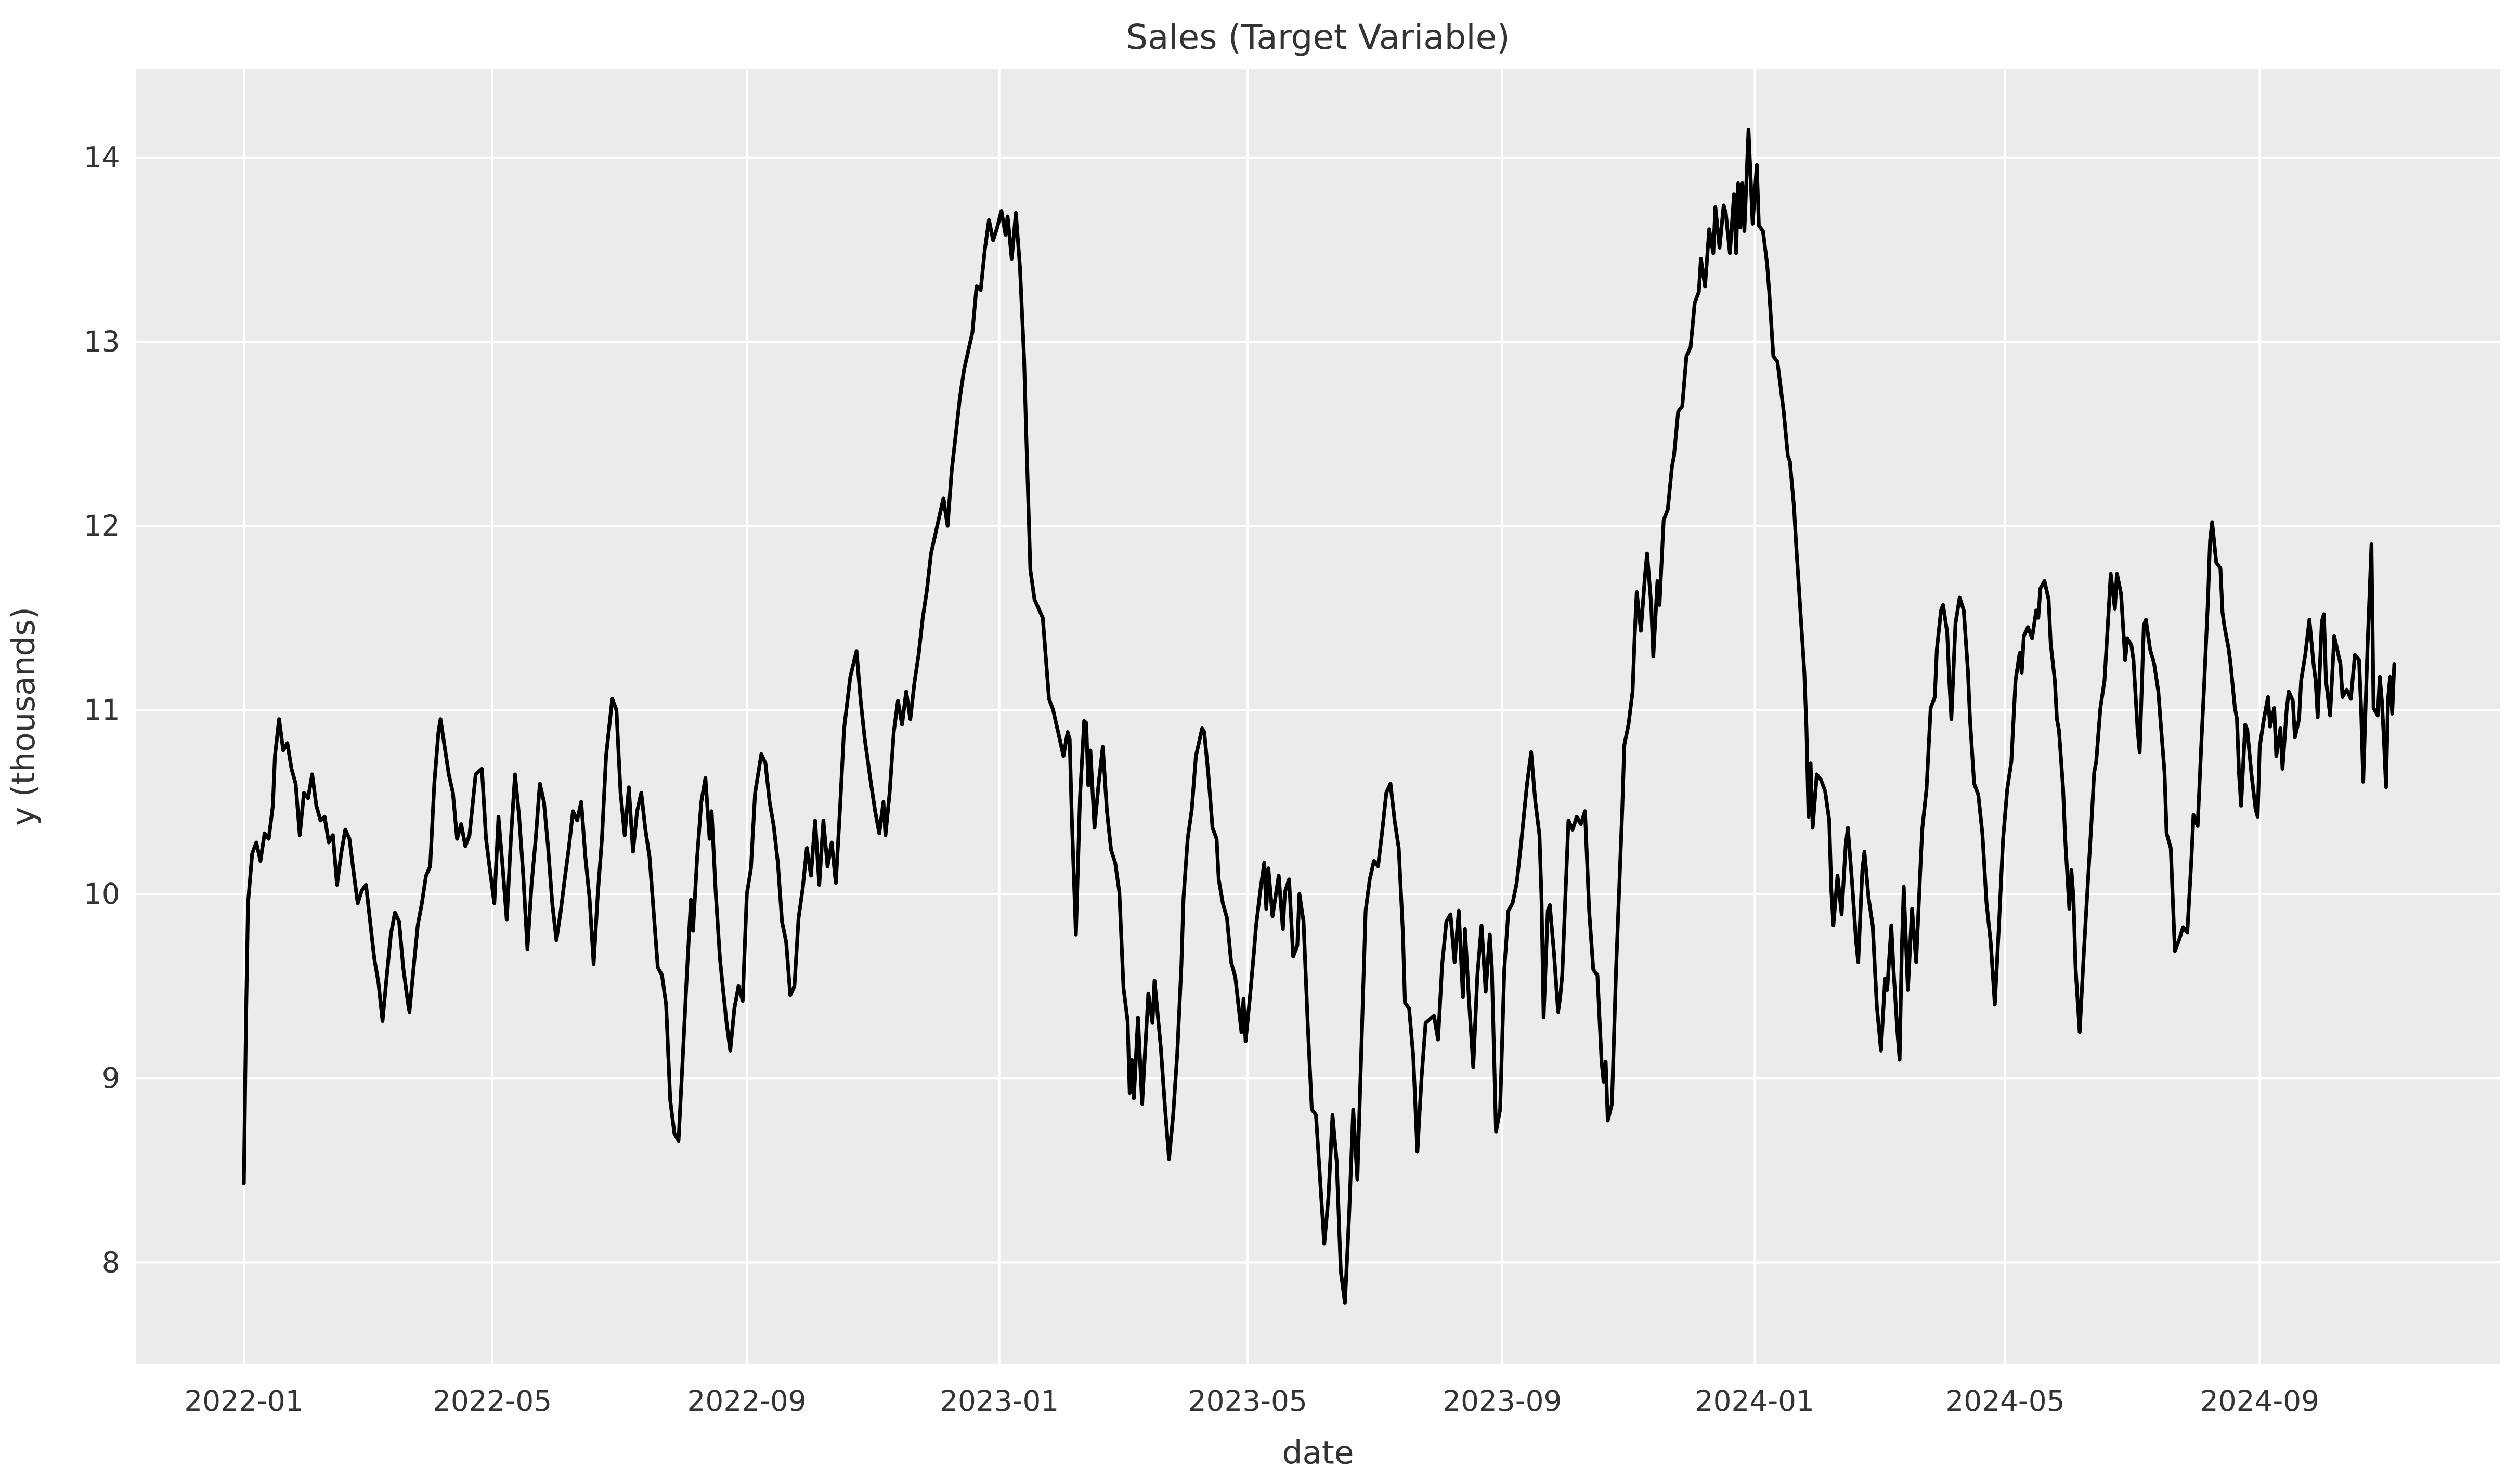 The height and width of the screenshot is (1480, 2520). I want to click on x-tick-label: 2023-01, so click(999, 1401).